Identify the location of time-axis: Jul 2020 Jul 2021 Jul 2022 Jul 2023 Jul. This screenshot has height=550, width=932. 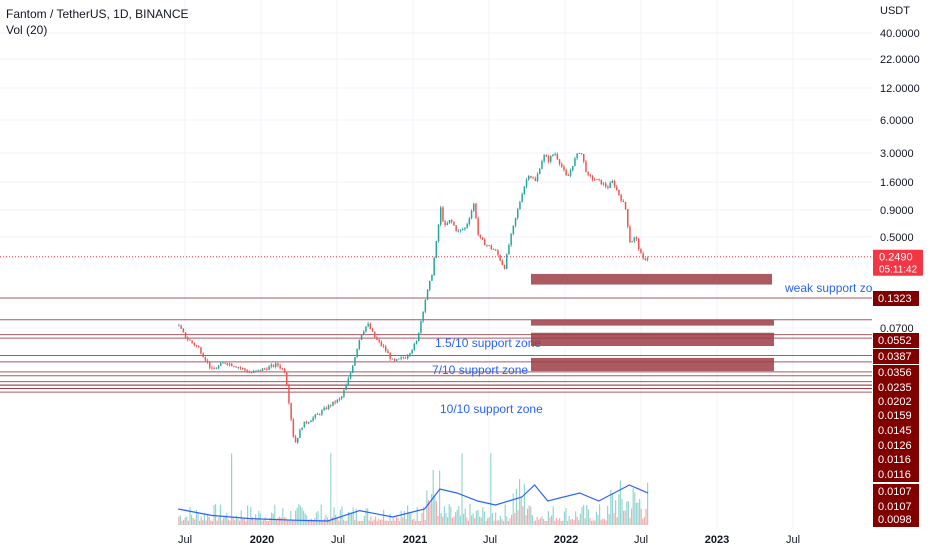
(489, 540).